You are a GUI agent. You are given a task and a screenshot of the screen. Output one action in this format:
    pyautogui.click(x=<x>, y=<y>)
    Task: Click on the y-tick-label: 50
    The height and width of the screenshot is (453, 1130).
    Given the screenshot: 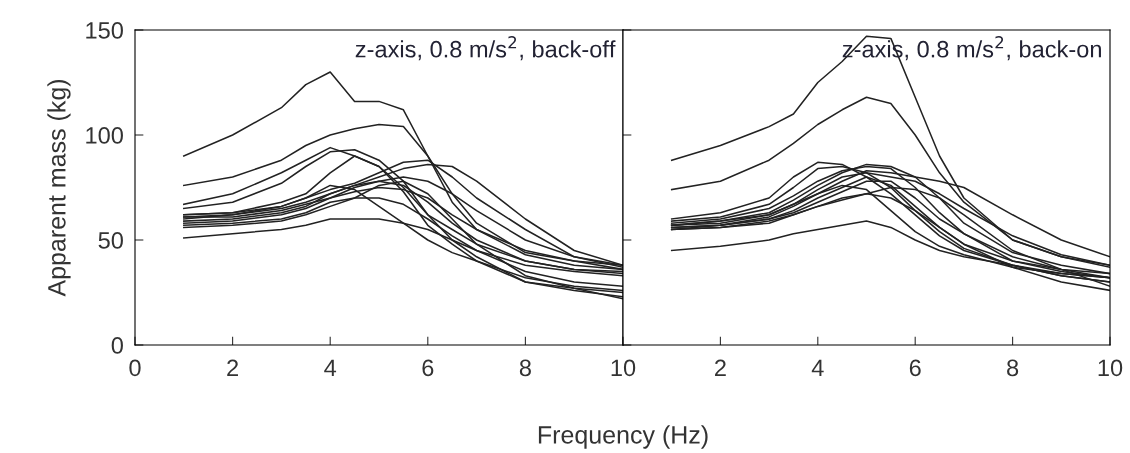 What is the action you would take?
    pyautogui.click(x=110, y=240)
    